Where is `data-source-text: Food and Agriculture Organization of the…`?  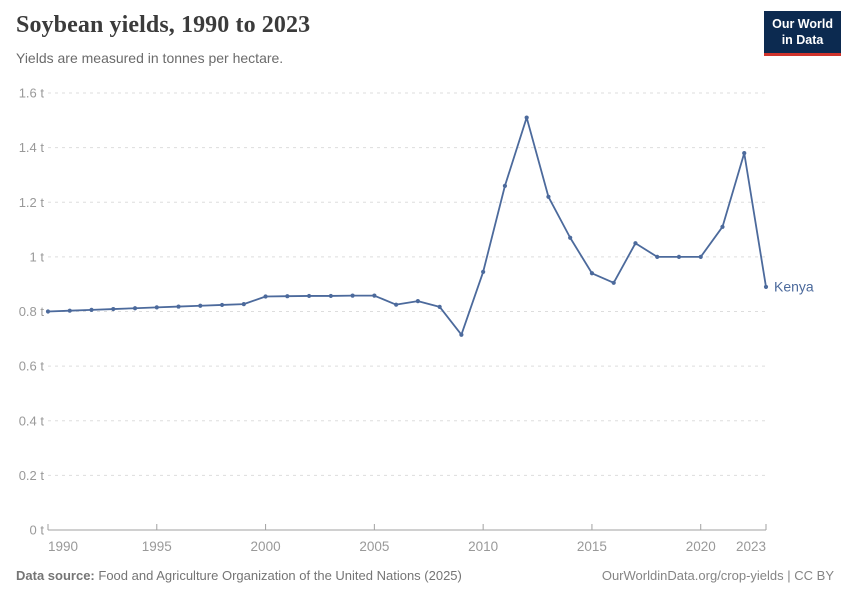
data-source-text: Food and Agriculture Organization of the… is located at coordinates (280, 575).